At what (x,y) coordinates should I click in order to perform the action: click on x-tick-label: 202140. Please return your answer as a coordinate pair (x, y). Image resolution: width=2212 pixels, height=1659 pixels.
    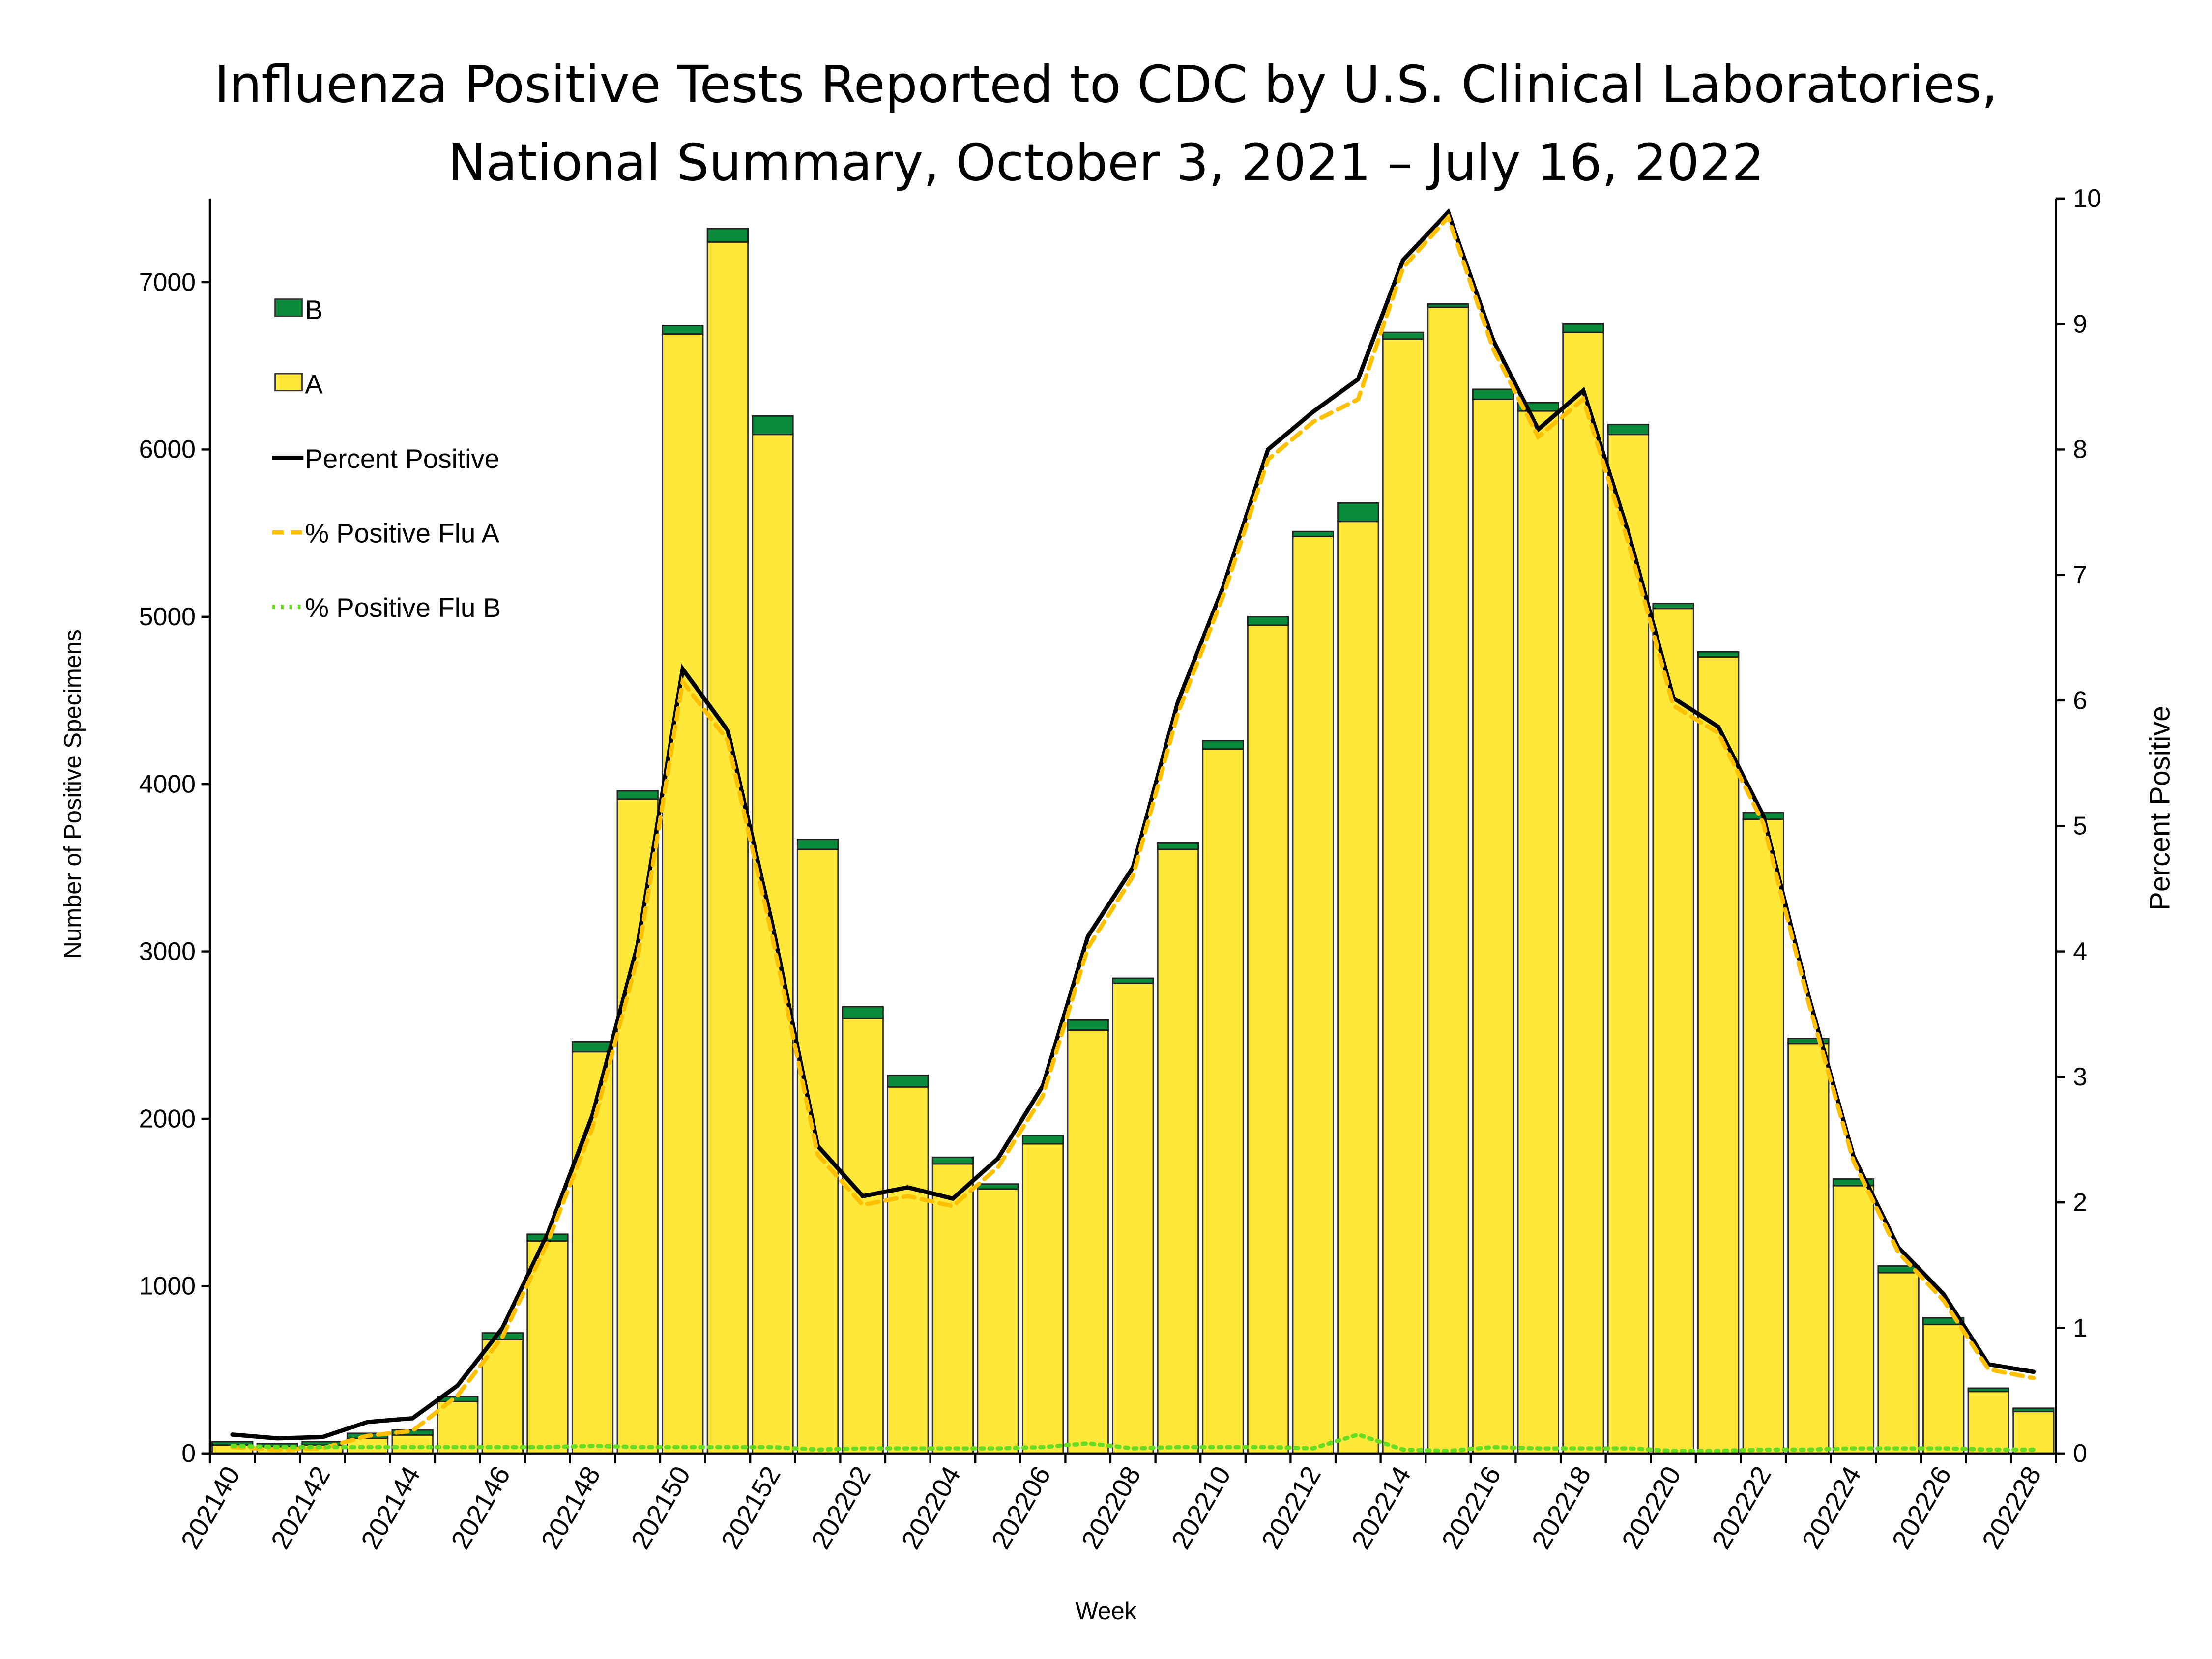
    Looking at the image, I should click on (211, 1508).